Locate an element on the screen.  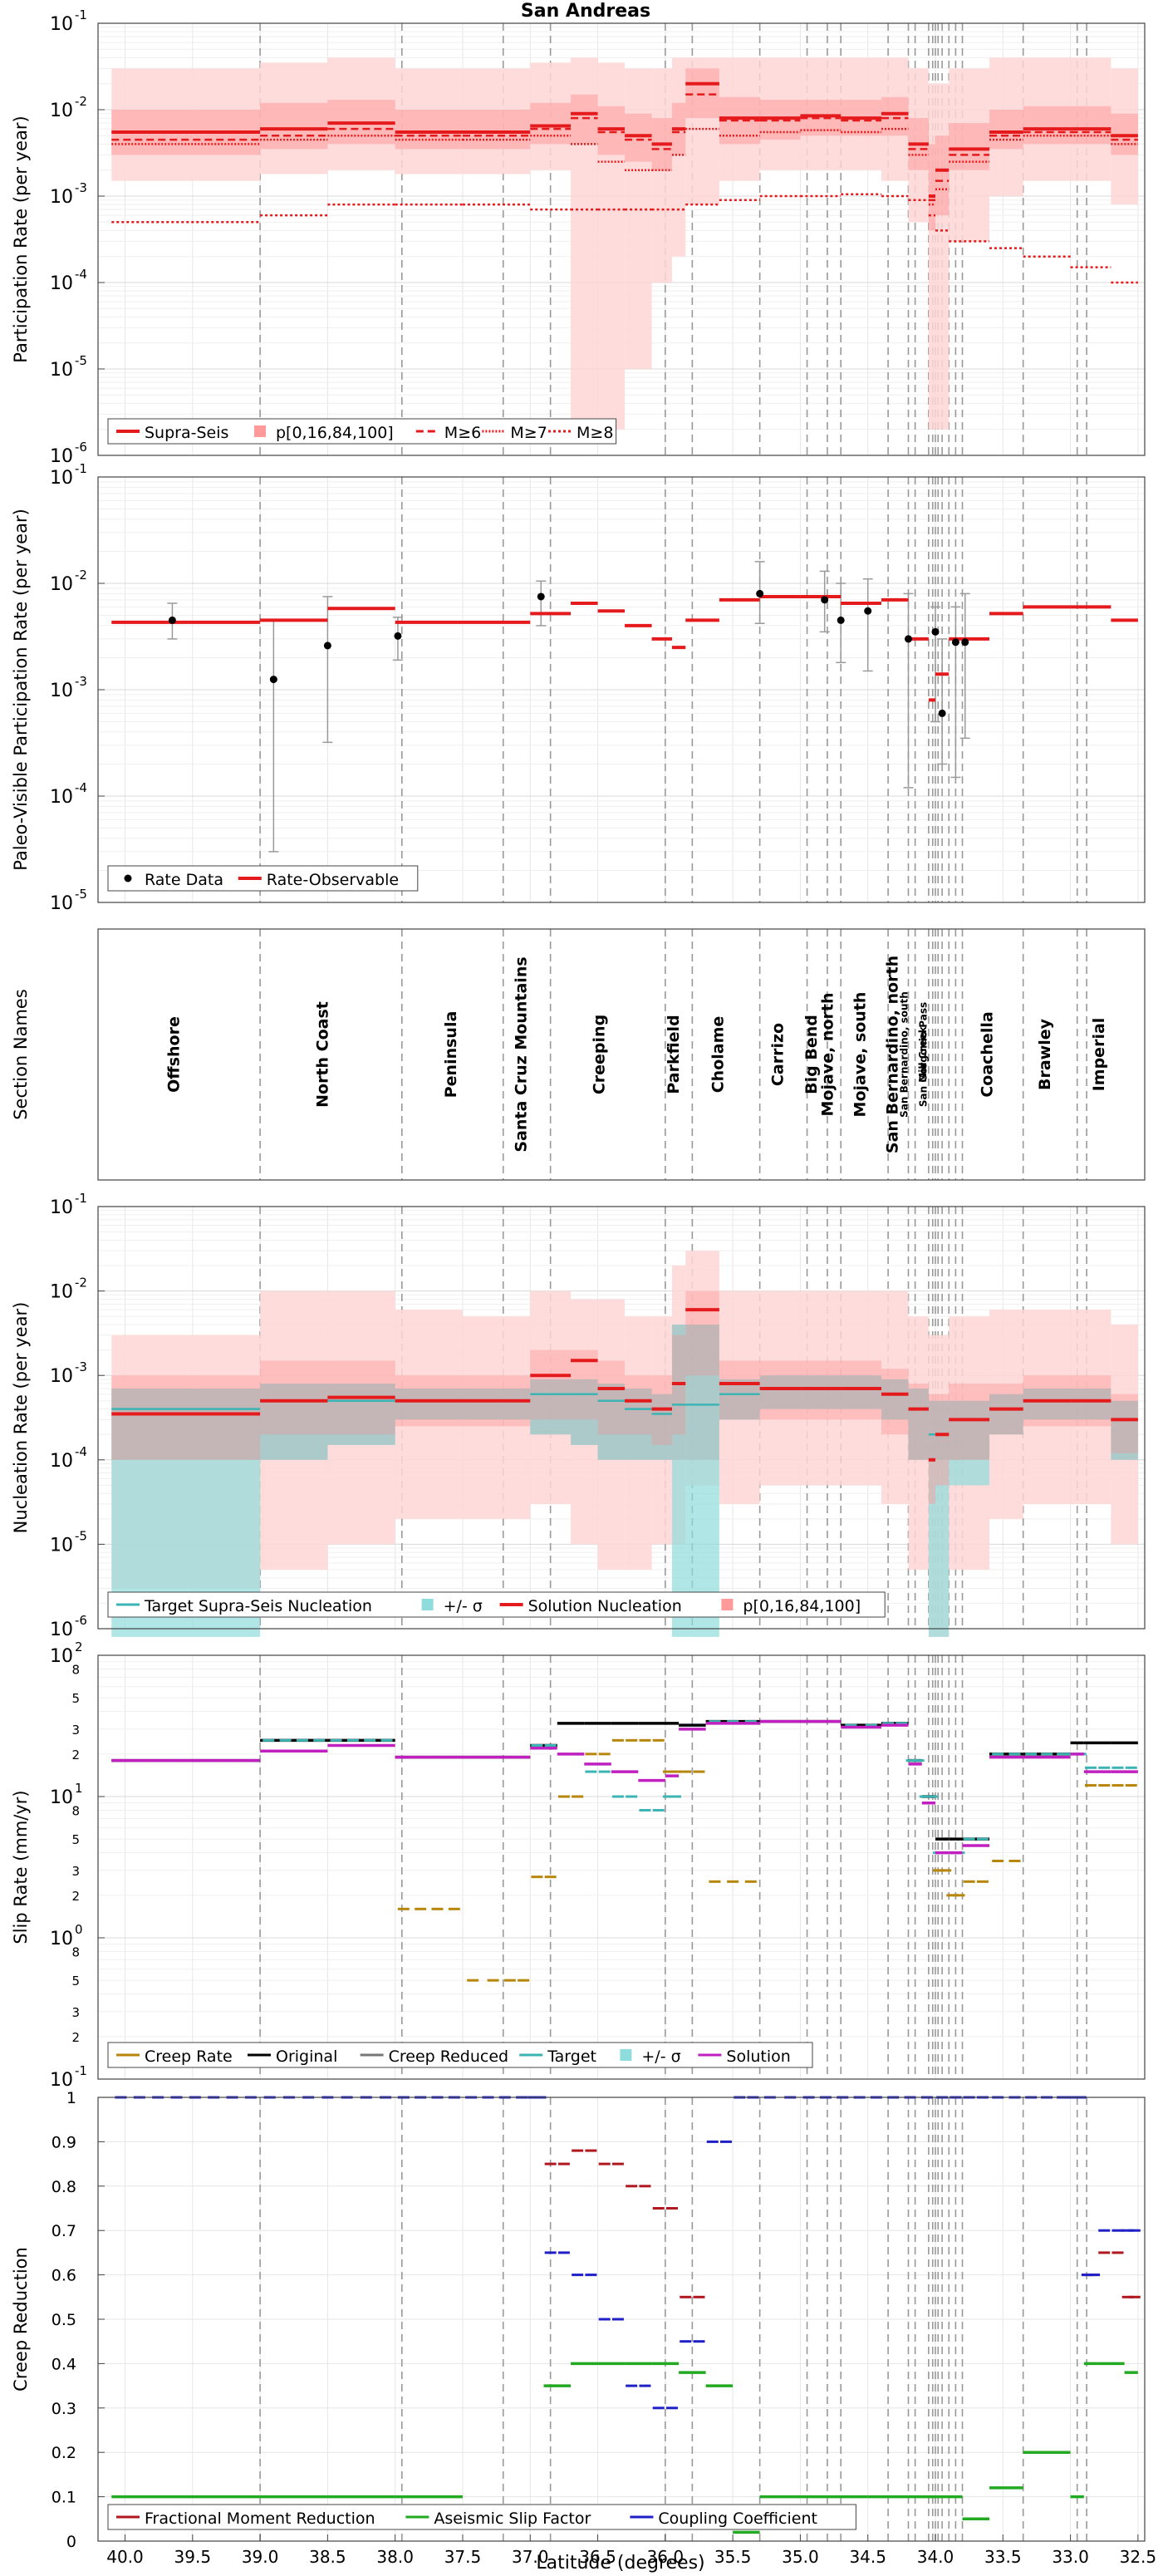
y-tick-label: 0.2 is located at coordinates (64, 2453).